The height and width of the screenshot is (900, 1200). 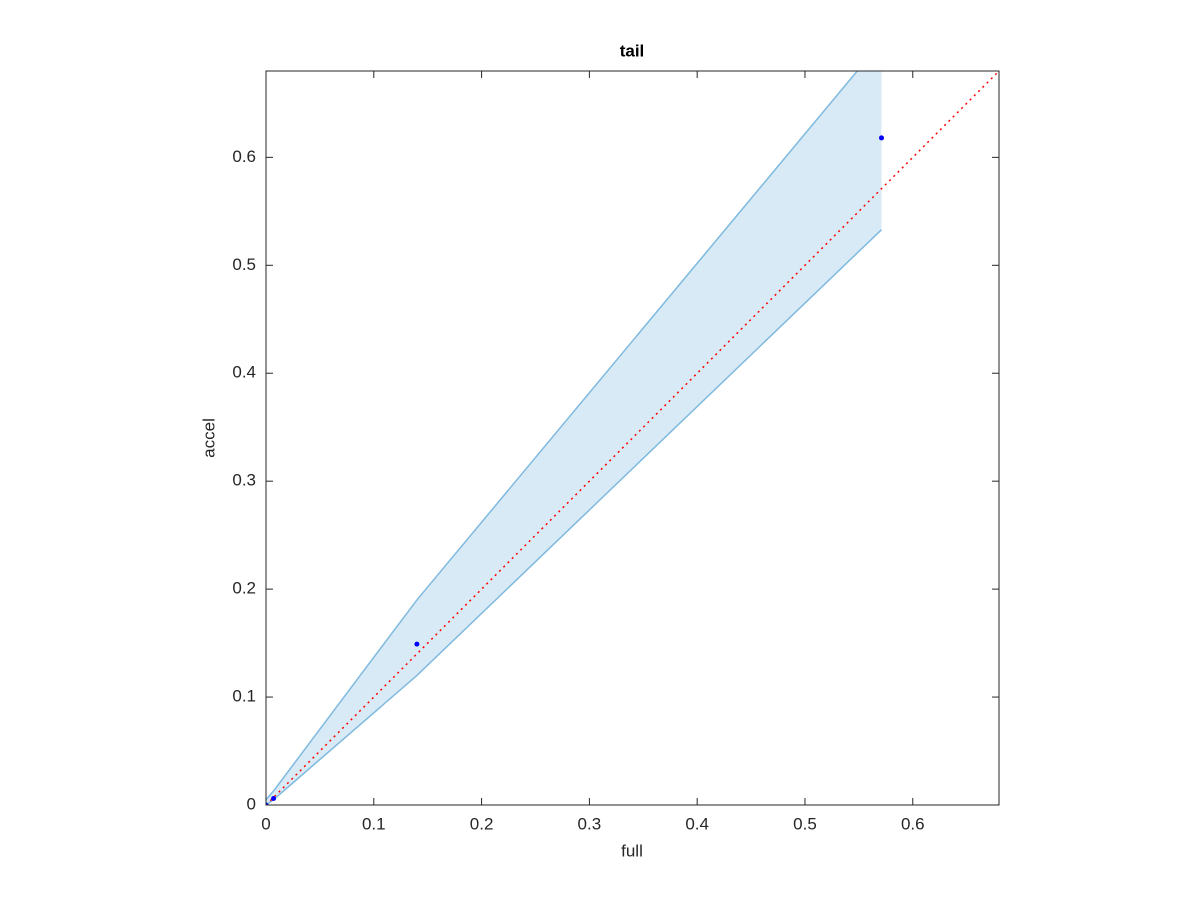 What do you see at coordinates (374, 823) in the screenshot?
I see `x-tick-label: 0.1` at bounding box center [374, 823].